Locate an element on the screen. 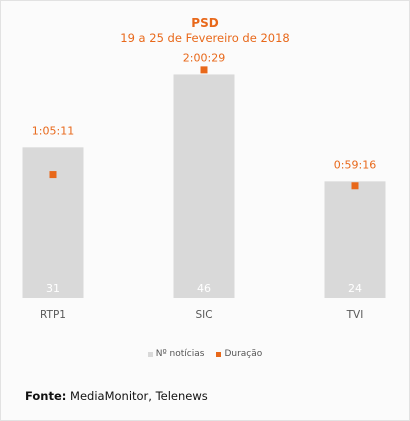 This screenshot has height=421, width=410. bar-value-tvi: 24 is located at coordinates (355, 288).